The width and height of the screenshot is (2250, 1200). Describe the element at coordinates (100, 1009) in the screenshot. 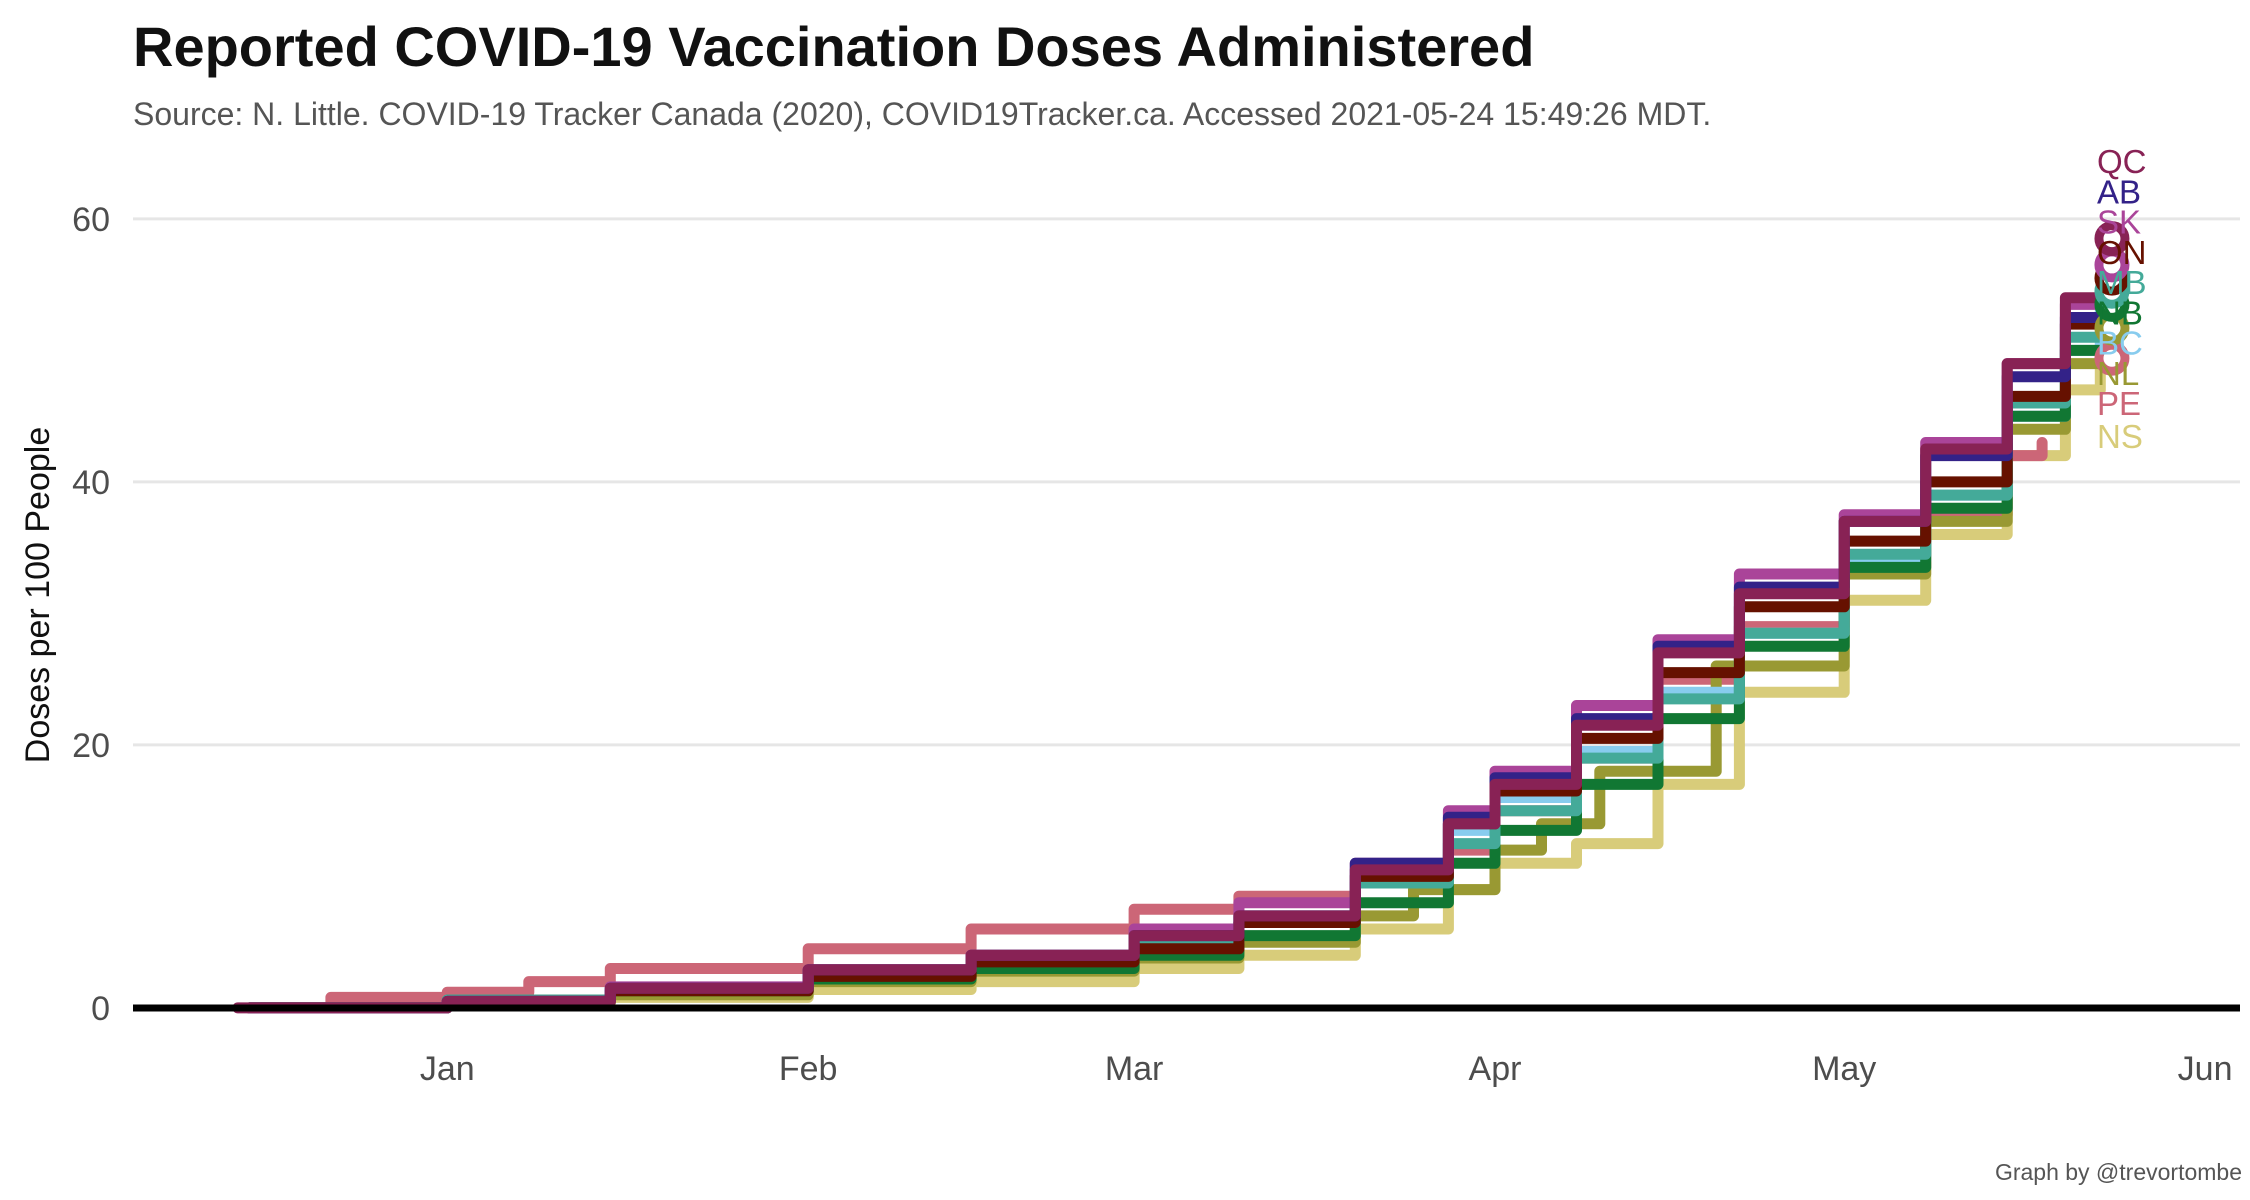

I see `y-tick-label-0: 0` at that location.